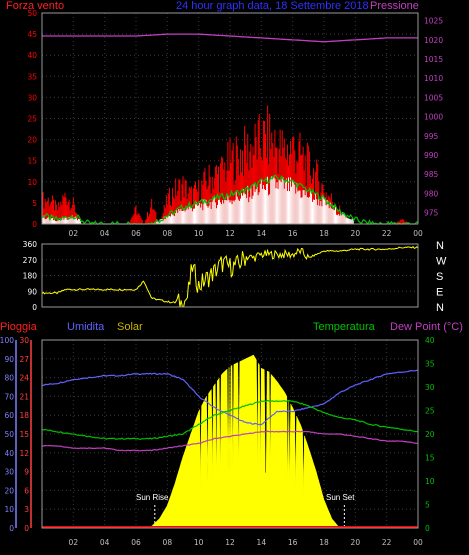 Image resolution: width=469 pixels, height=555 pixels. I want to click on pressure-tick-label: 1005, so click(433, 97).